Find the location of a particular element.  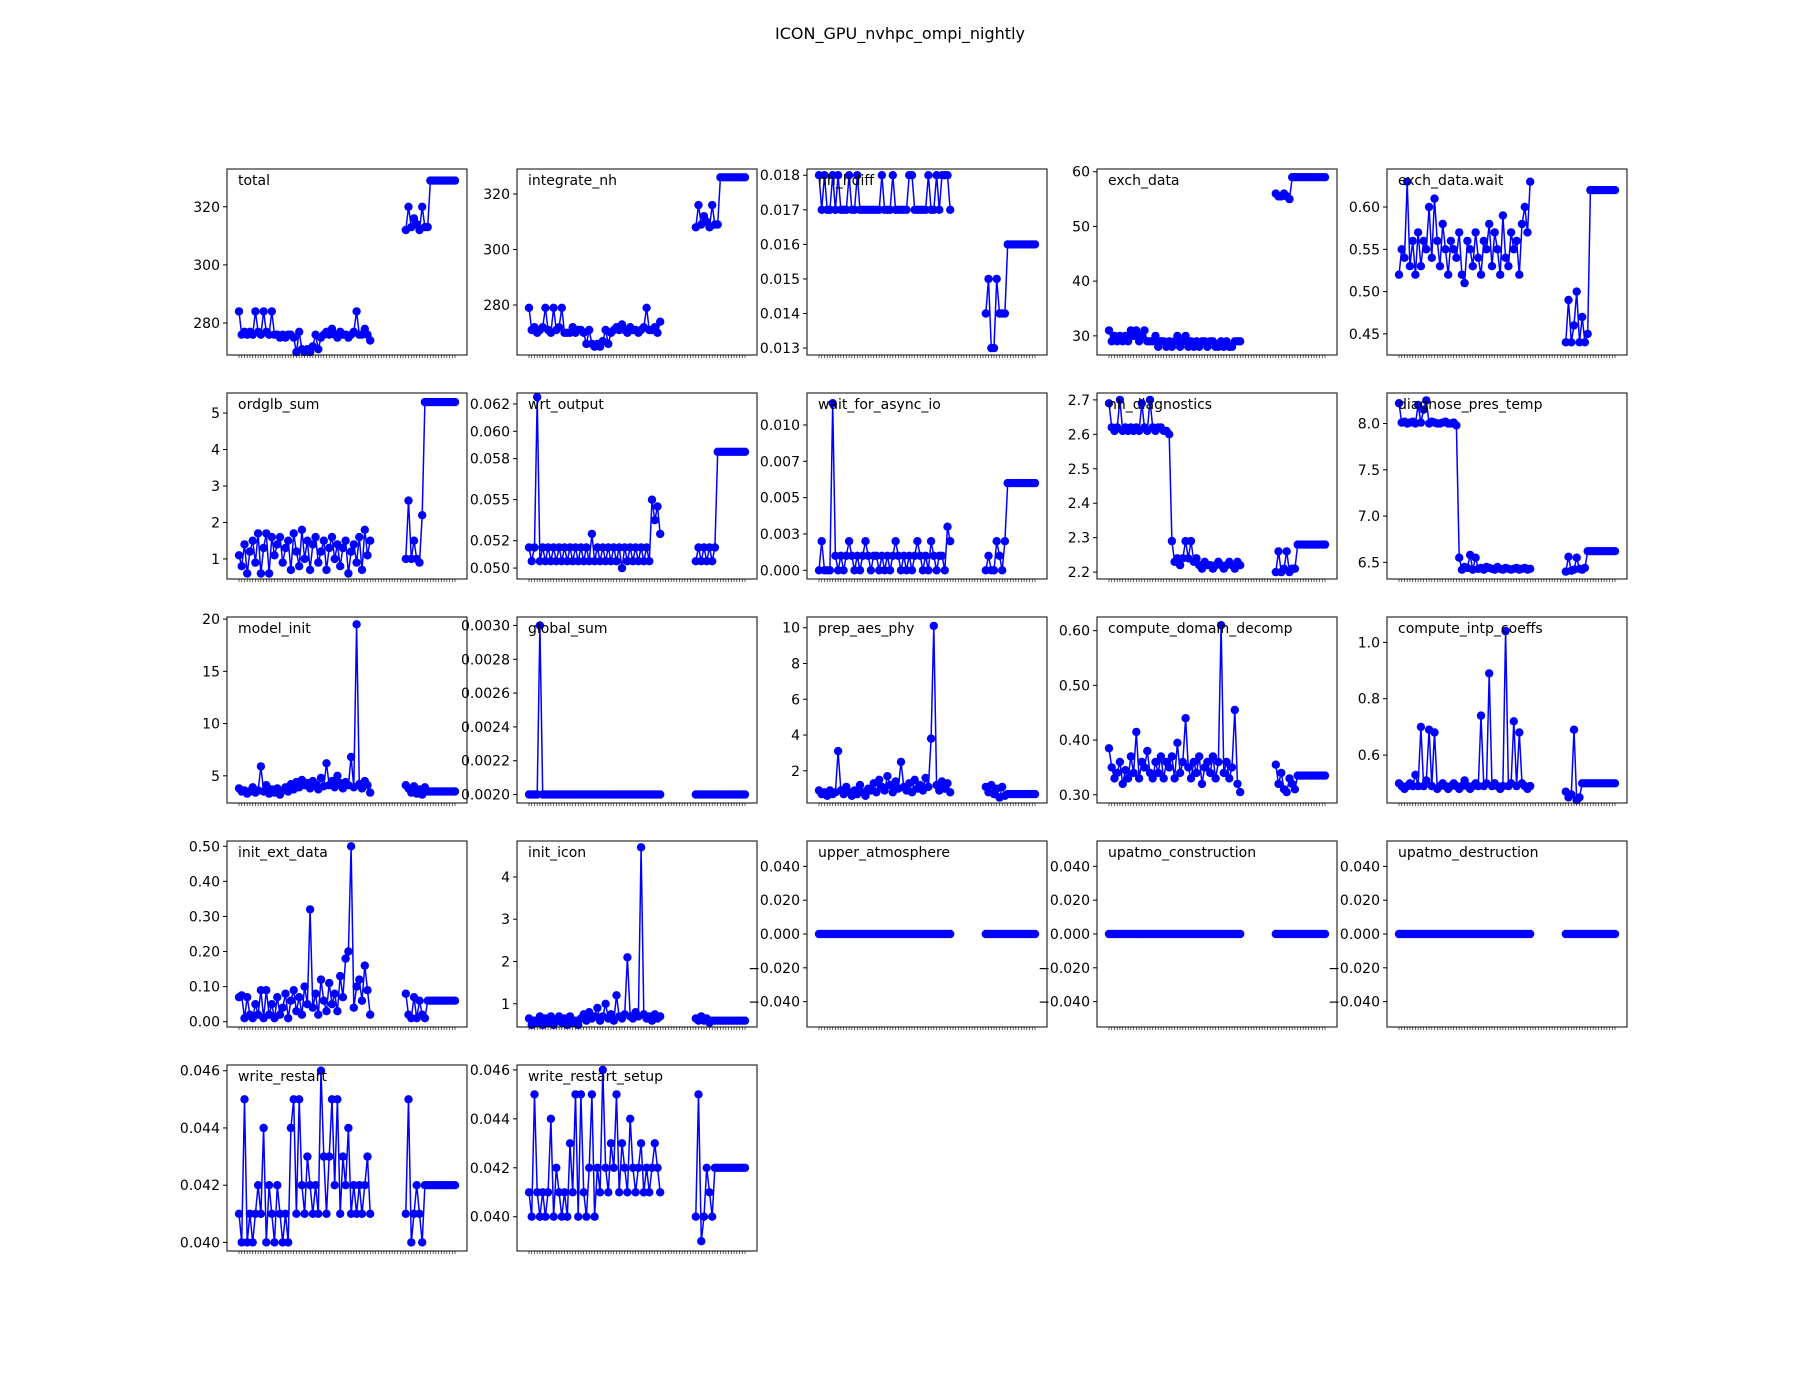

subplot-title: init_icon is located at coordinates (557, 853).